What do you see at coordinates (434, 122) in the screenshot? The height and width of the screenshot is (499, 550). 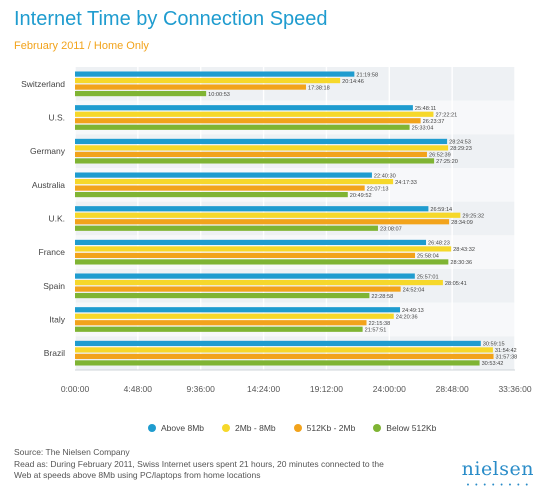 I see `data-label: 26:23:37` at bounding box center [434, 122].